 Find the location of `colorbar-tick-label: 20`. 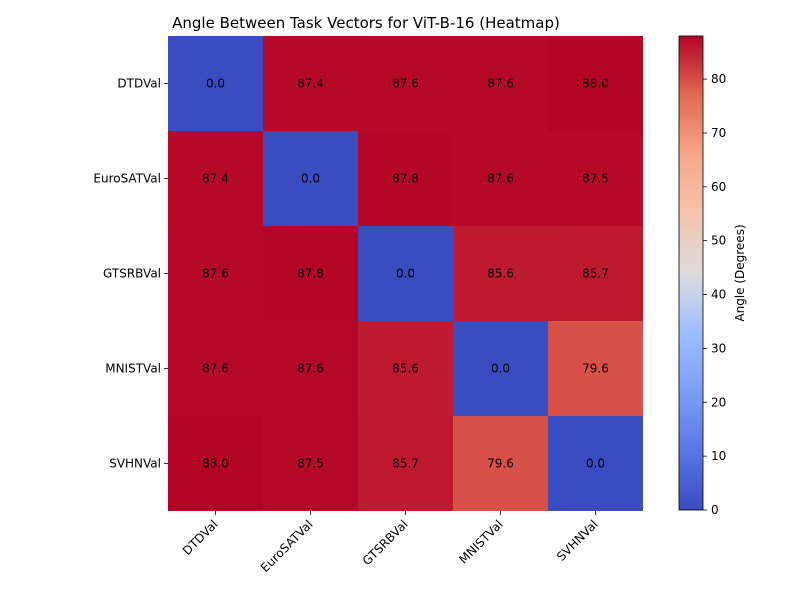

colorbar-tick-label: 20 is located at coordinates (718, 402).